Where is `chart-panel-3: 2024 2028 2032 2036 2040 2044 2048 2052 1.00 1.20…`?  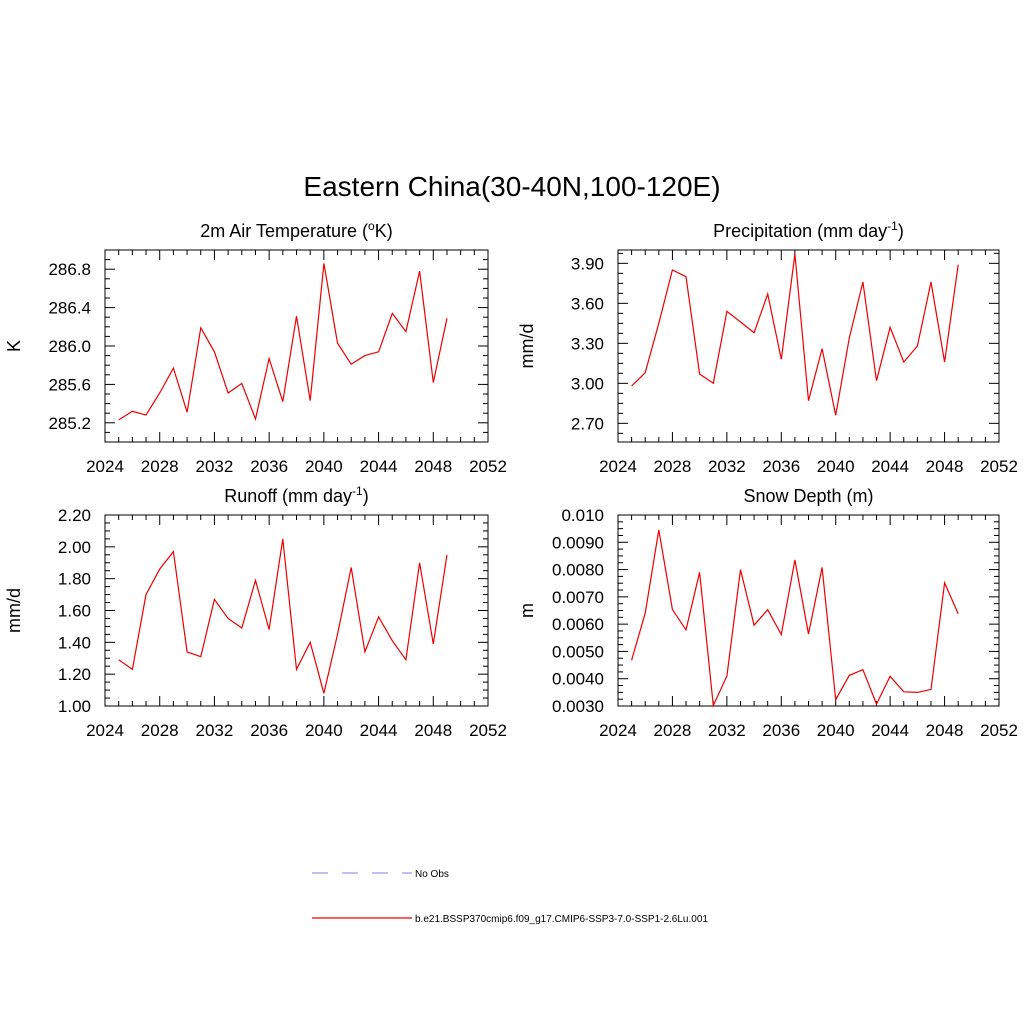
chart-panel-3: 2024 2028 2032 2036 2040 2044 2048 2052 1.00 1.20… is located at coordinates (255, 612).